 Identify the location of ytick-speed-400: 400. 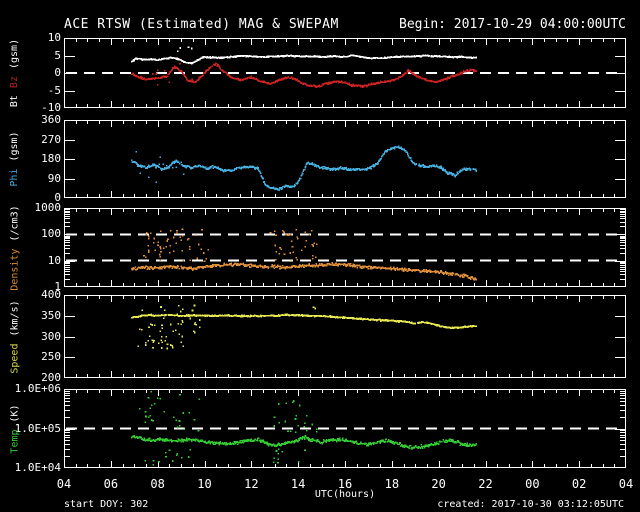
(51, 294).